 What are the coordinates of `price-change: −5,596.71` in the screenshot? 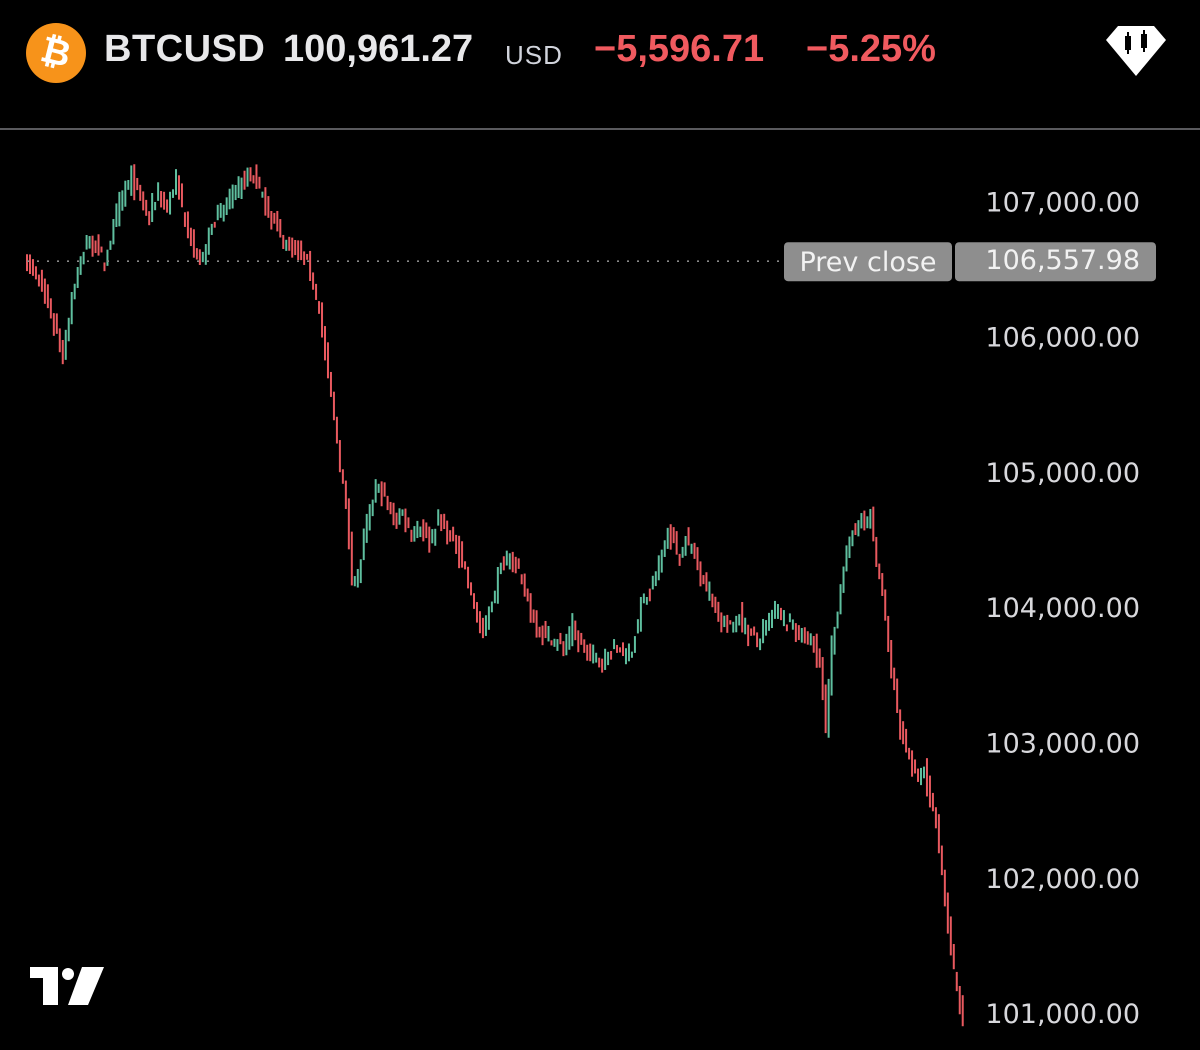 It's located at (679, 49).